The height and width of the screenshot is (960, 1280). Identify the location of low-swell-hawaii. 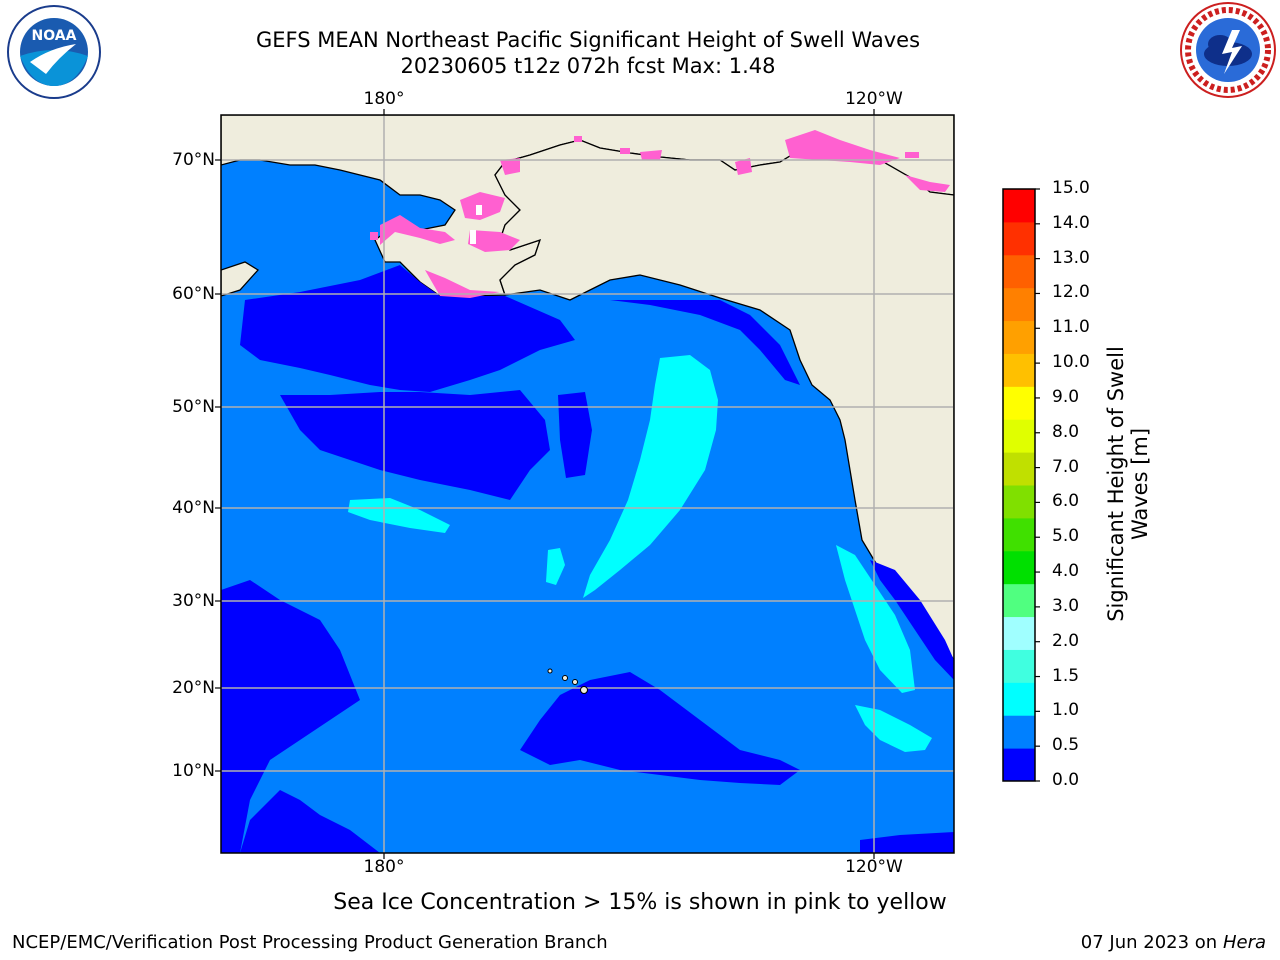
(660, 728).